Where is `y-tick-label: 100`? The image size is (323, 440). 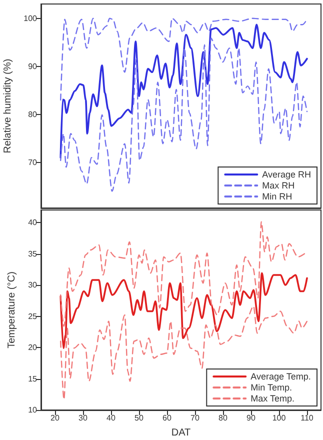 y-tick-label: 100 is located at coordinates (31, 18).